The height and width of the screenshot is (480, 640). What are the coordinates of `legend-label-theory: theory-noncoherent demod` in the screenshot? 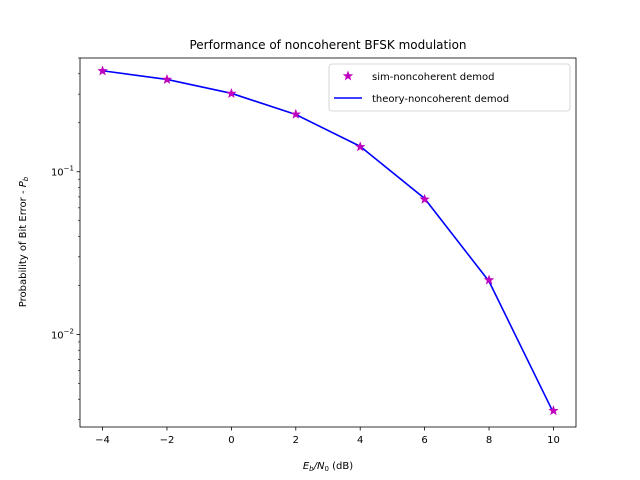 It's located at (440, 99).